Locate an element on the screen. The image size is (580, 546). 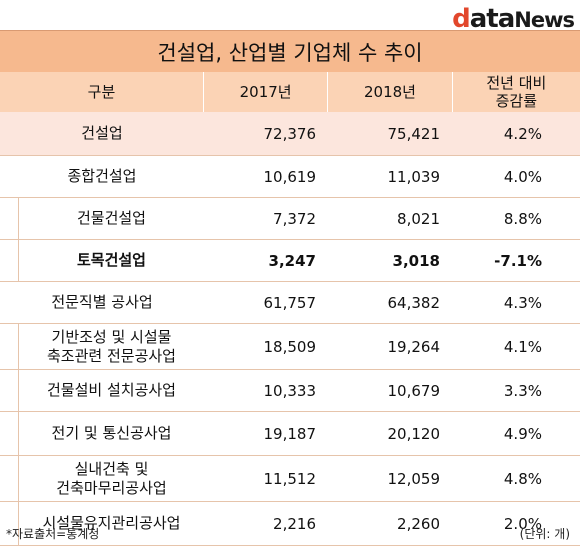
table-row: 전기 및 통신공사업 19,187 20,120 4.9% is located at coordinates (290, 434).